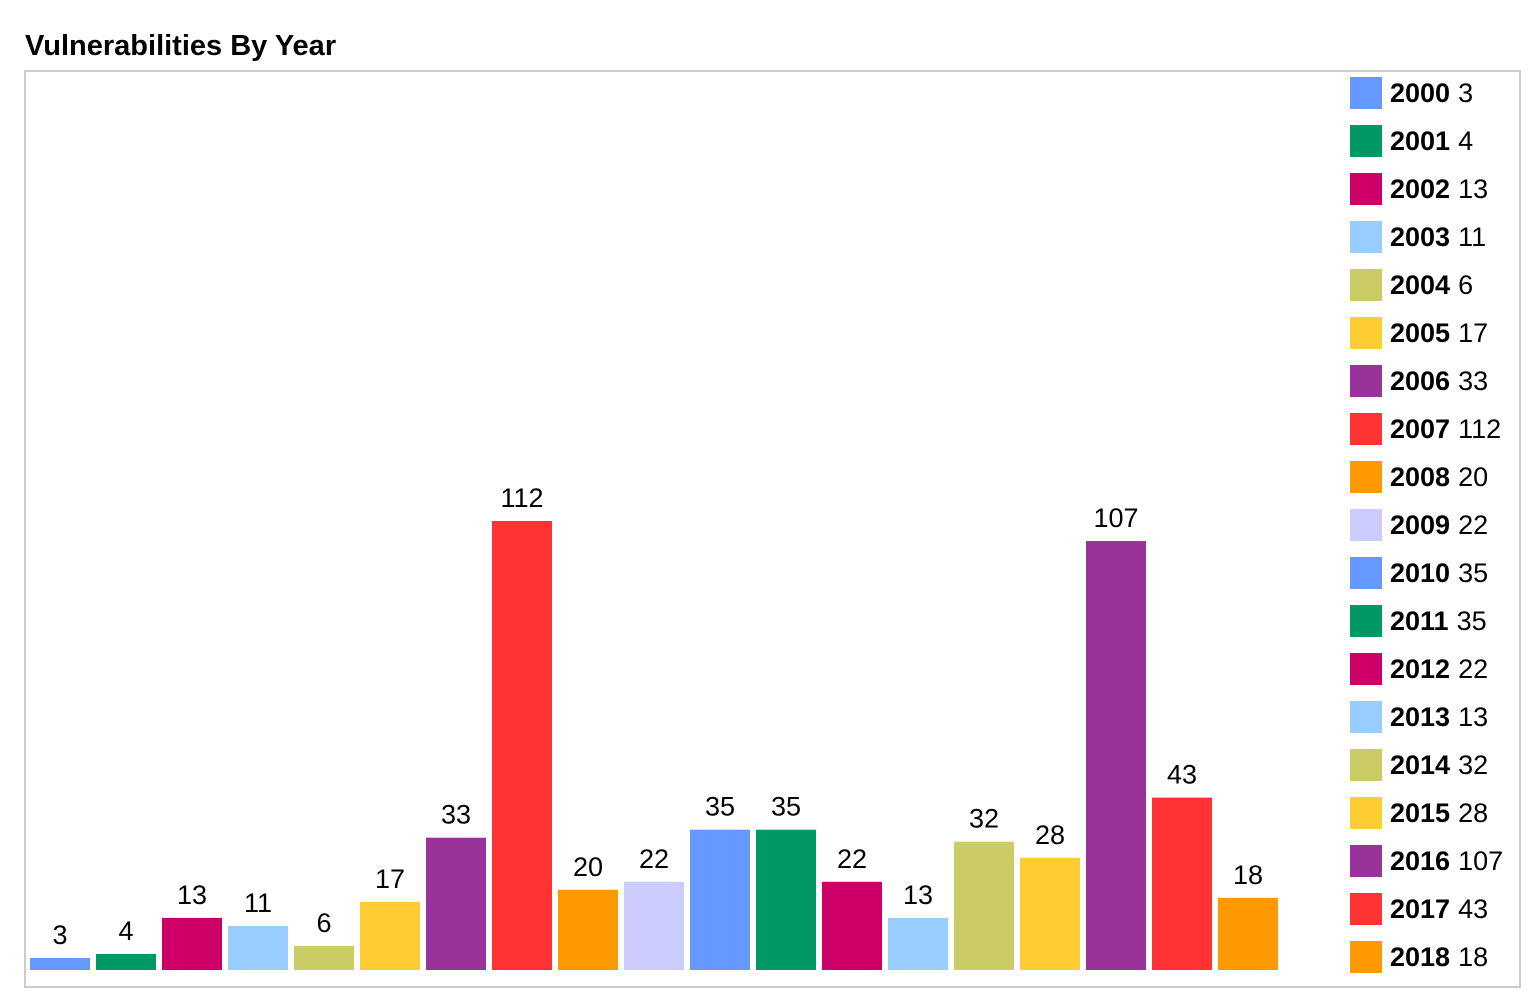  I want to click on legend-item-2001: 2001 4, so click(1411, 141).